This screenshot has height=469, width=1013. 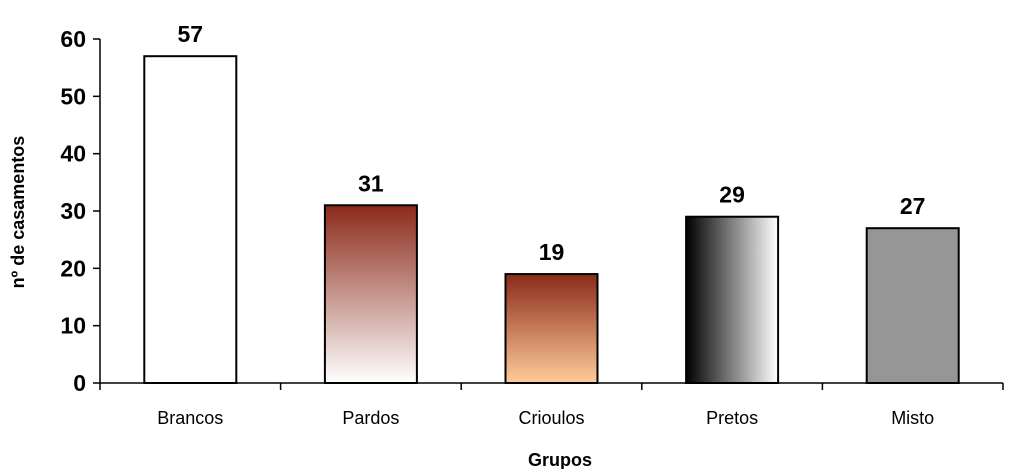 What do you see at coordinates (732, 418) in the screenshot?
I see `x-tick-label-pretos: Pretos` at bounding box center [732, 418].